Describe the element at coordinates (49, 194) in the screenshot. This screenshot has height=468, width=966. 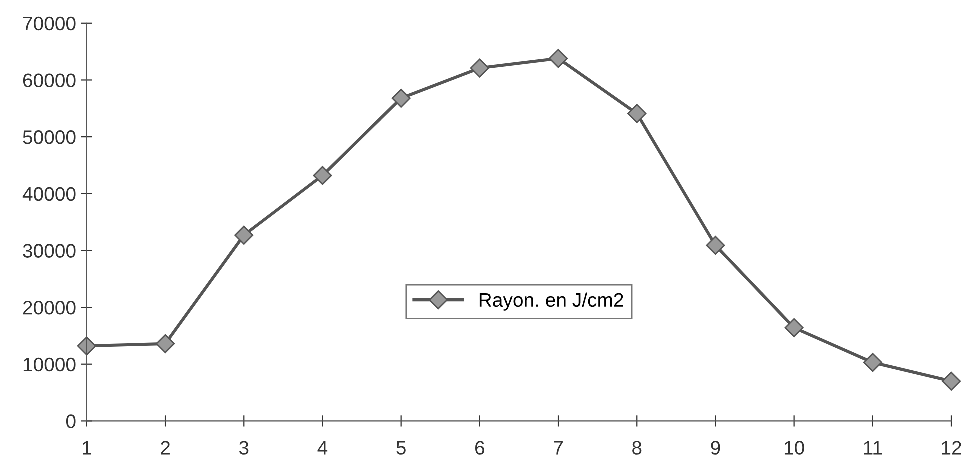
I see `y-tick-label: 40000` at that location.